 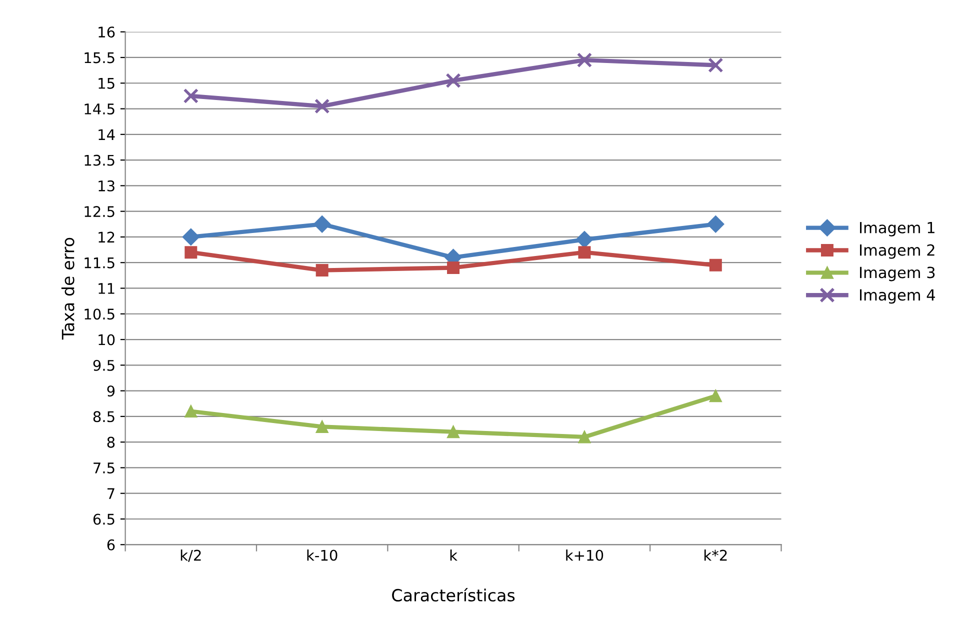 What do you see at coordinates (103, 519) in the screenshot?
I see `y-tick-label: 6.5` at bounding box center [103, 519].